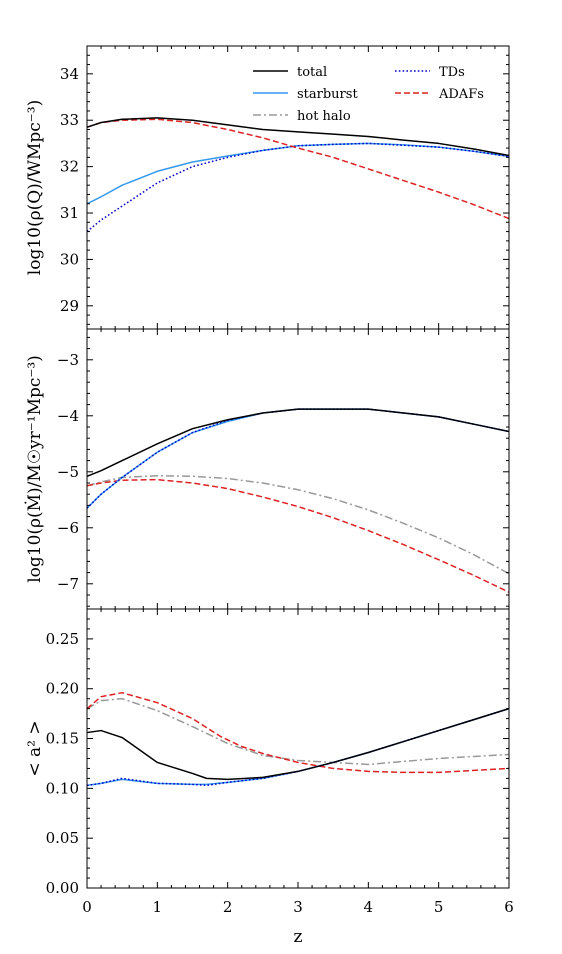  What do you see at coordinates (35, 748) in the screenshot?
I see `y-axis-label-panel-3: < a² >` at bounding box center [35, 748].